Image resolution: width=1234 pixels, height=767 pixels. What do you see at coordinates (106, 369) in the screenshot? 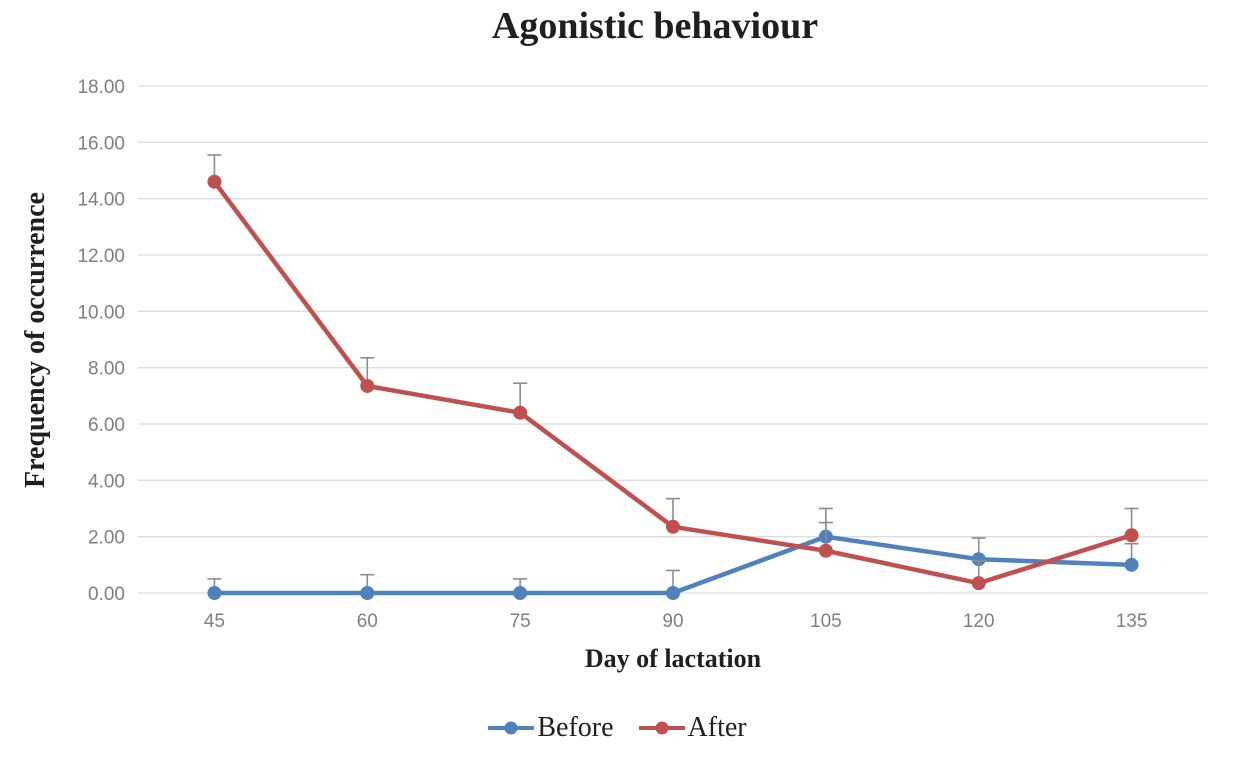
I see `y-tick-label: 8.00` at bounding box center [106, 369].